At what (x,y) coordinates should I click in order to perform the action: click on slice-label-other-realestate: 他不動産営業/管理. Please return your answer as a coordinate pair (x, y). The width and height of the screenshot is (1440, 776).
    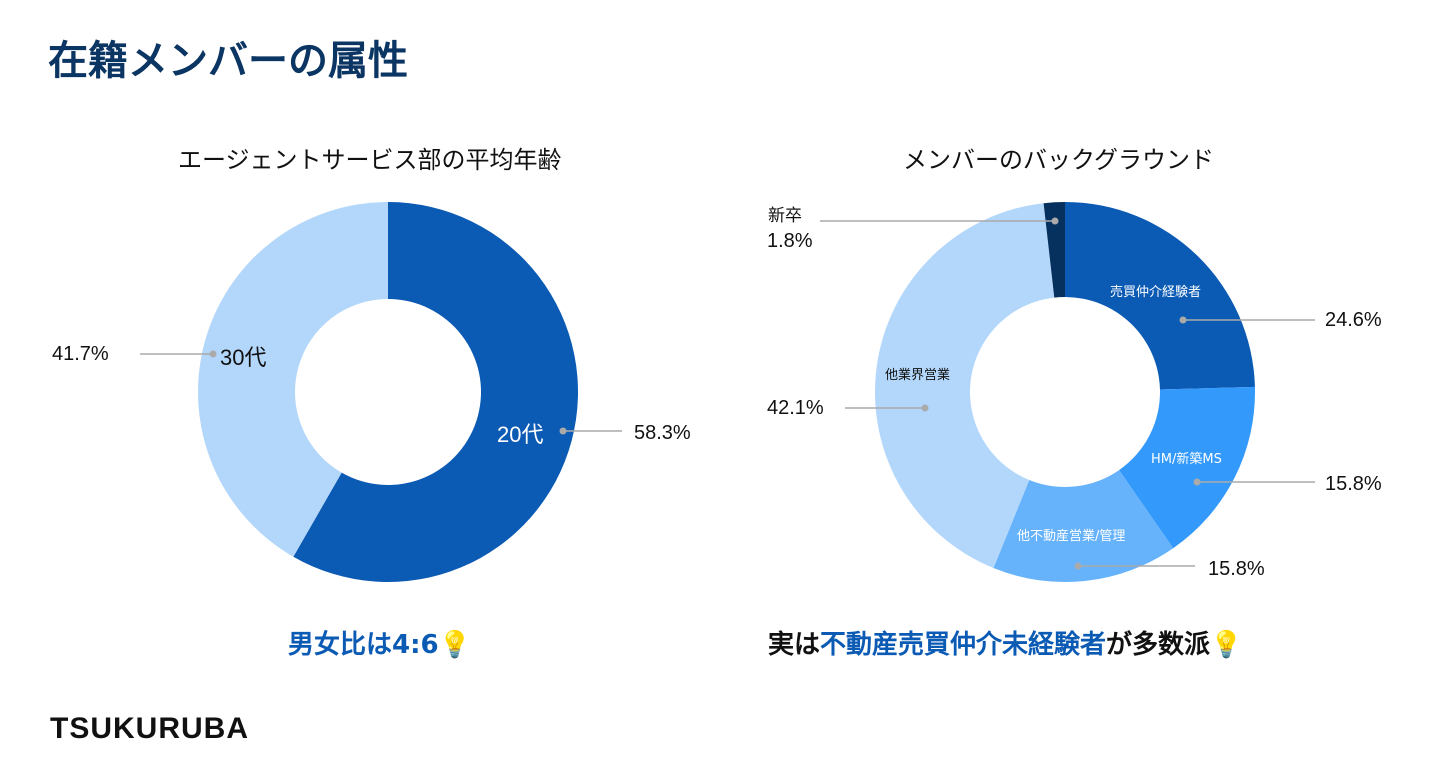
    Looking at the image, I should click on (1071, 536).